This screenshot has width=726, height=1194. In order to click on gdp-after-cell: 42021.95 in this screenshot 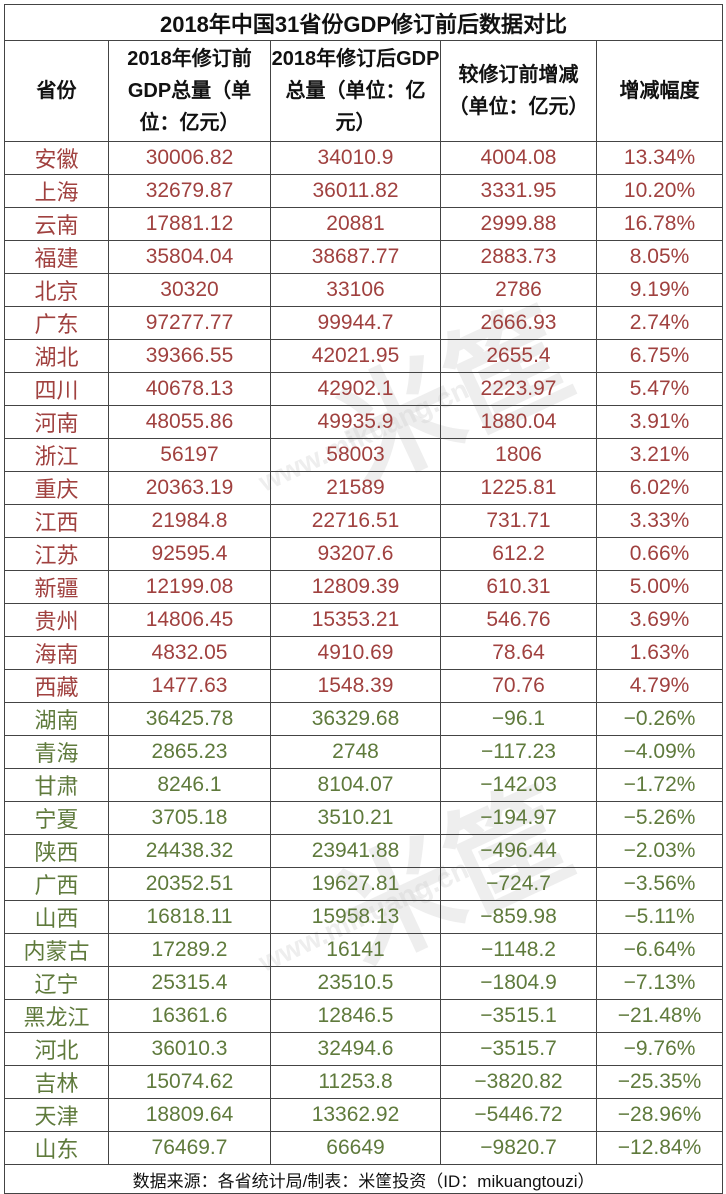, I will do `click(355, 356)`.